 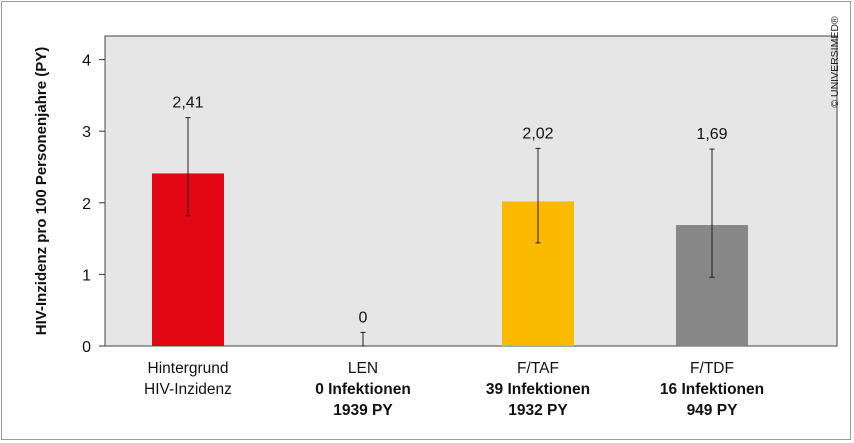 I want to click on y-tick-label: 0, so click(x=86, y=347).